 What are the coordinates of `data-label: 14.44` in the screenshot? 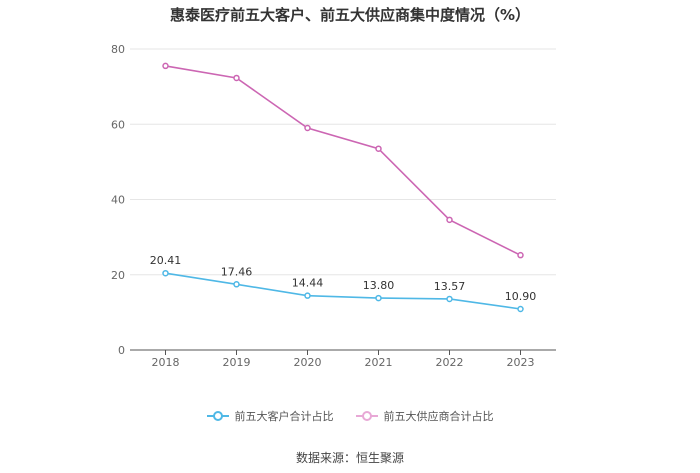 It's located at (308, 283).